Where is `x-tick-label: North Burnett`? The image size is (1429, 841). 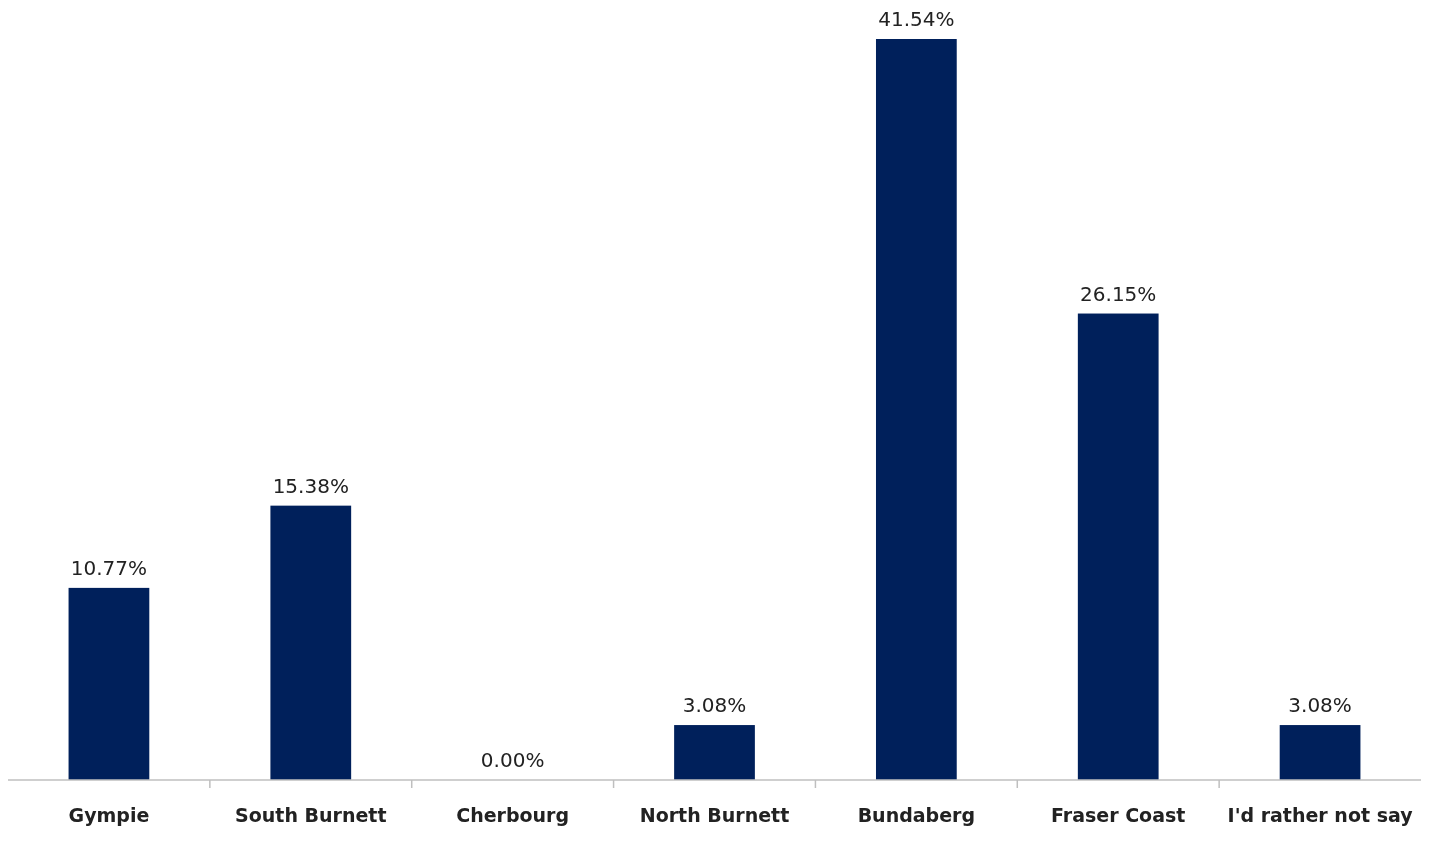
x-tick-label: North Burnett is located at coordinates (714, 815).